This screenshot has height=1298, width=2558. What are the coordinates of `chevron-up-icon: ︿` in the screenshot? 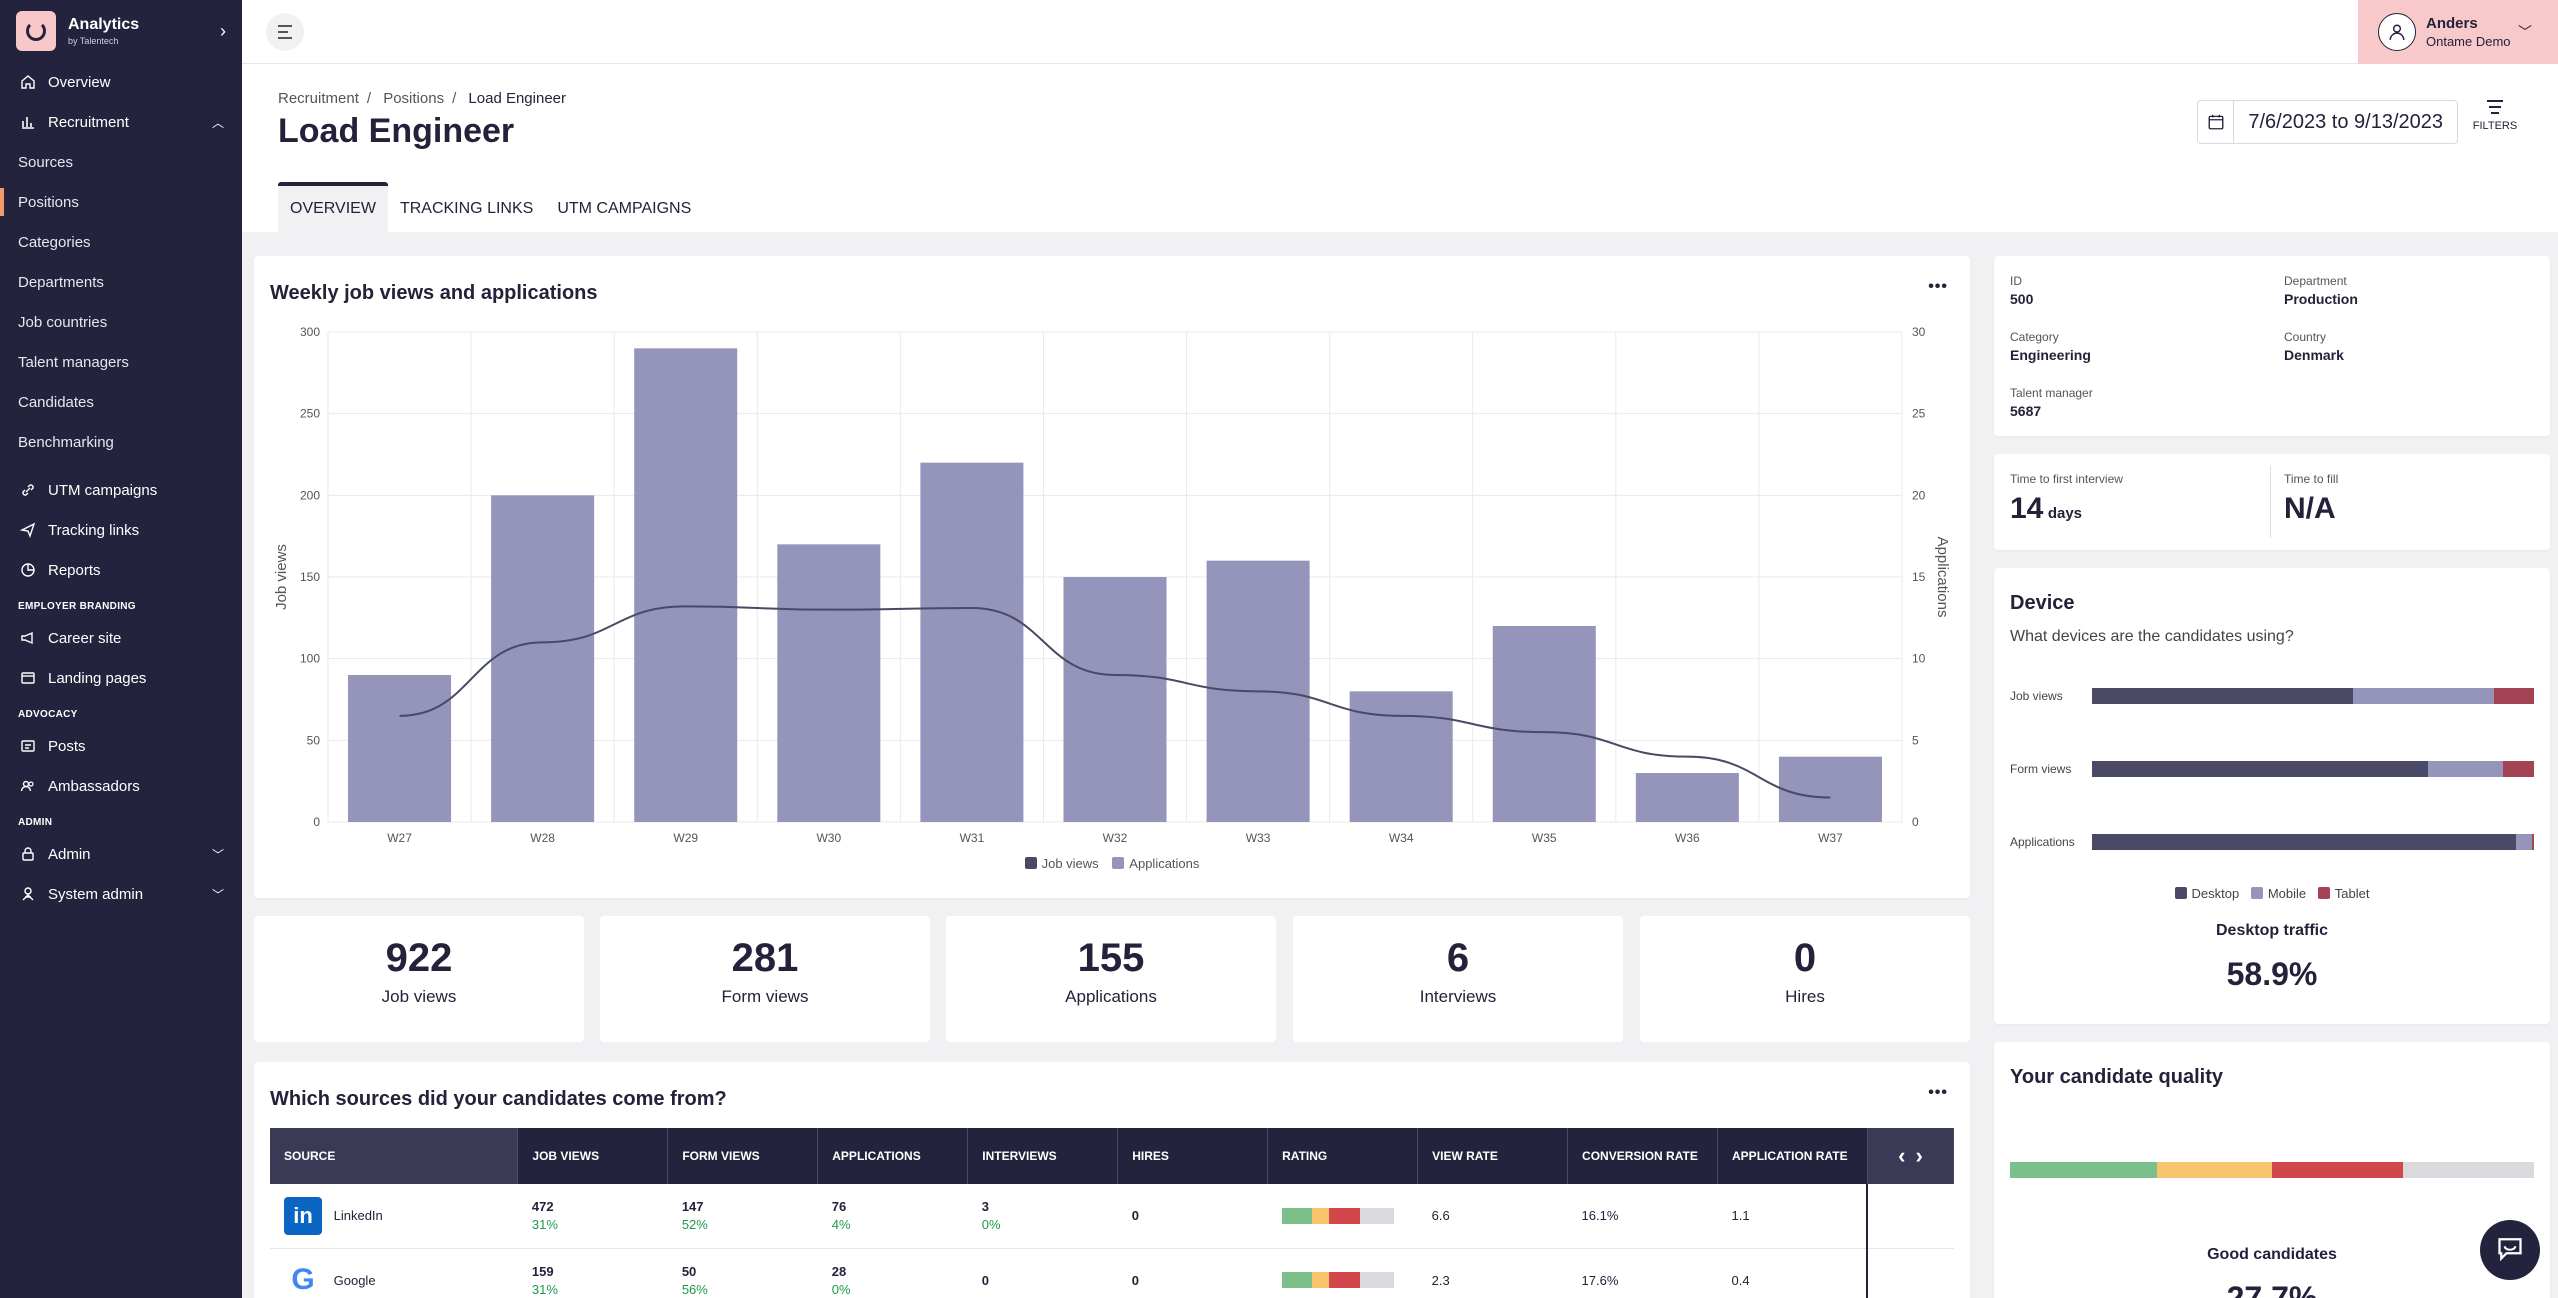 It's located at (217, 122).